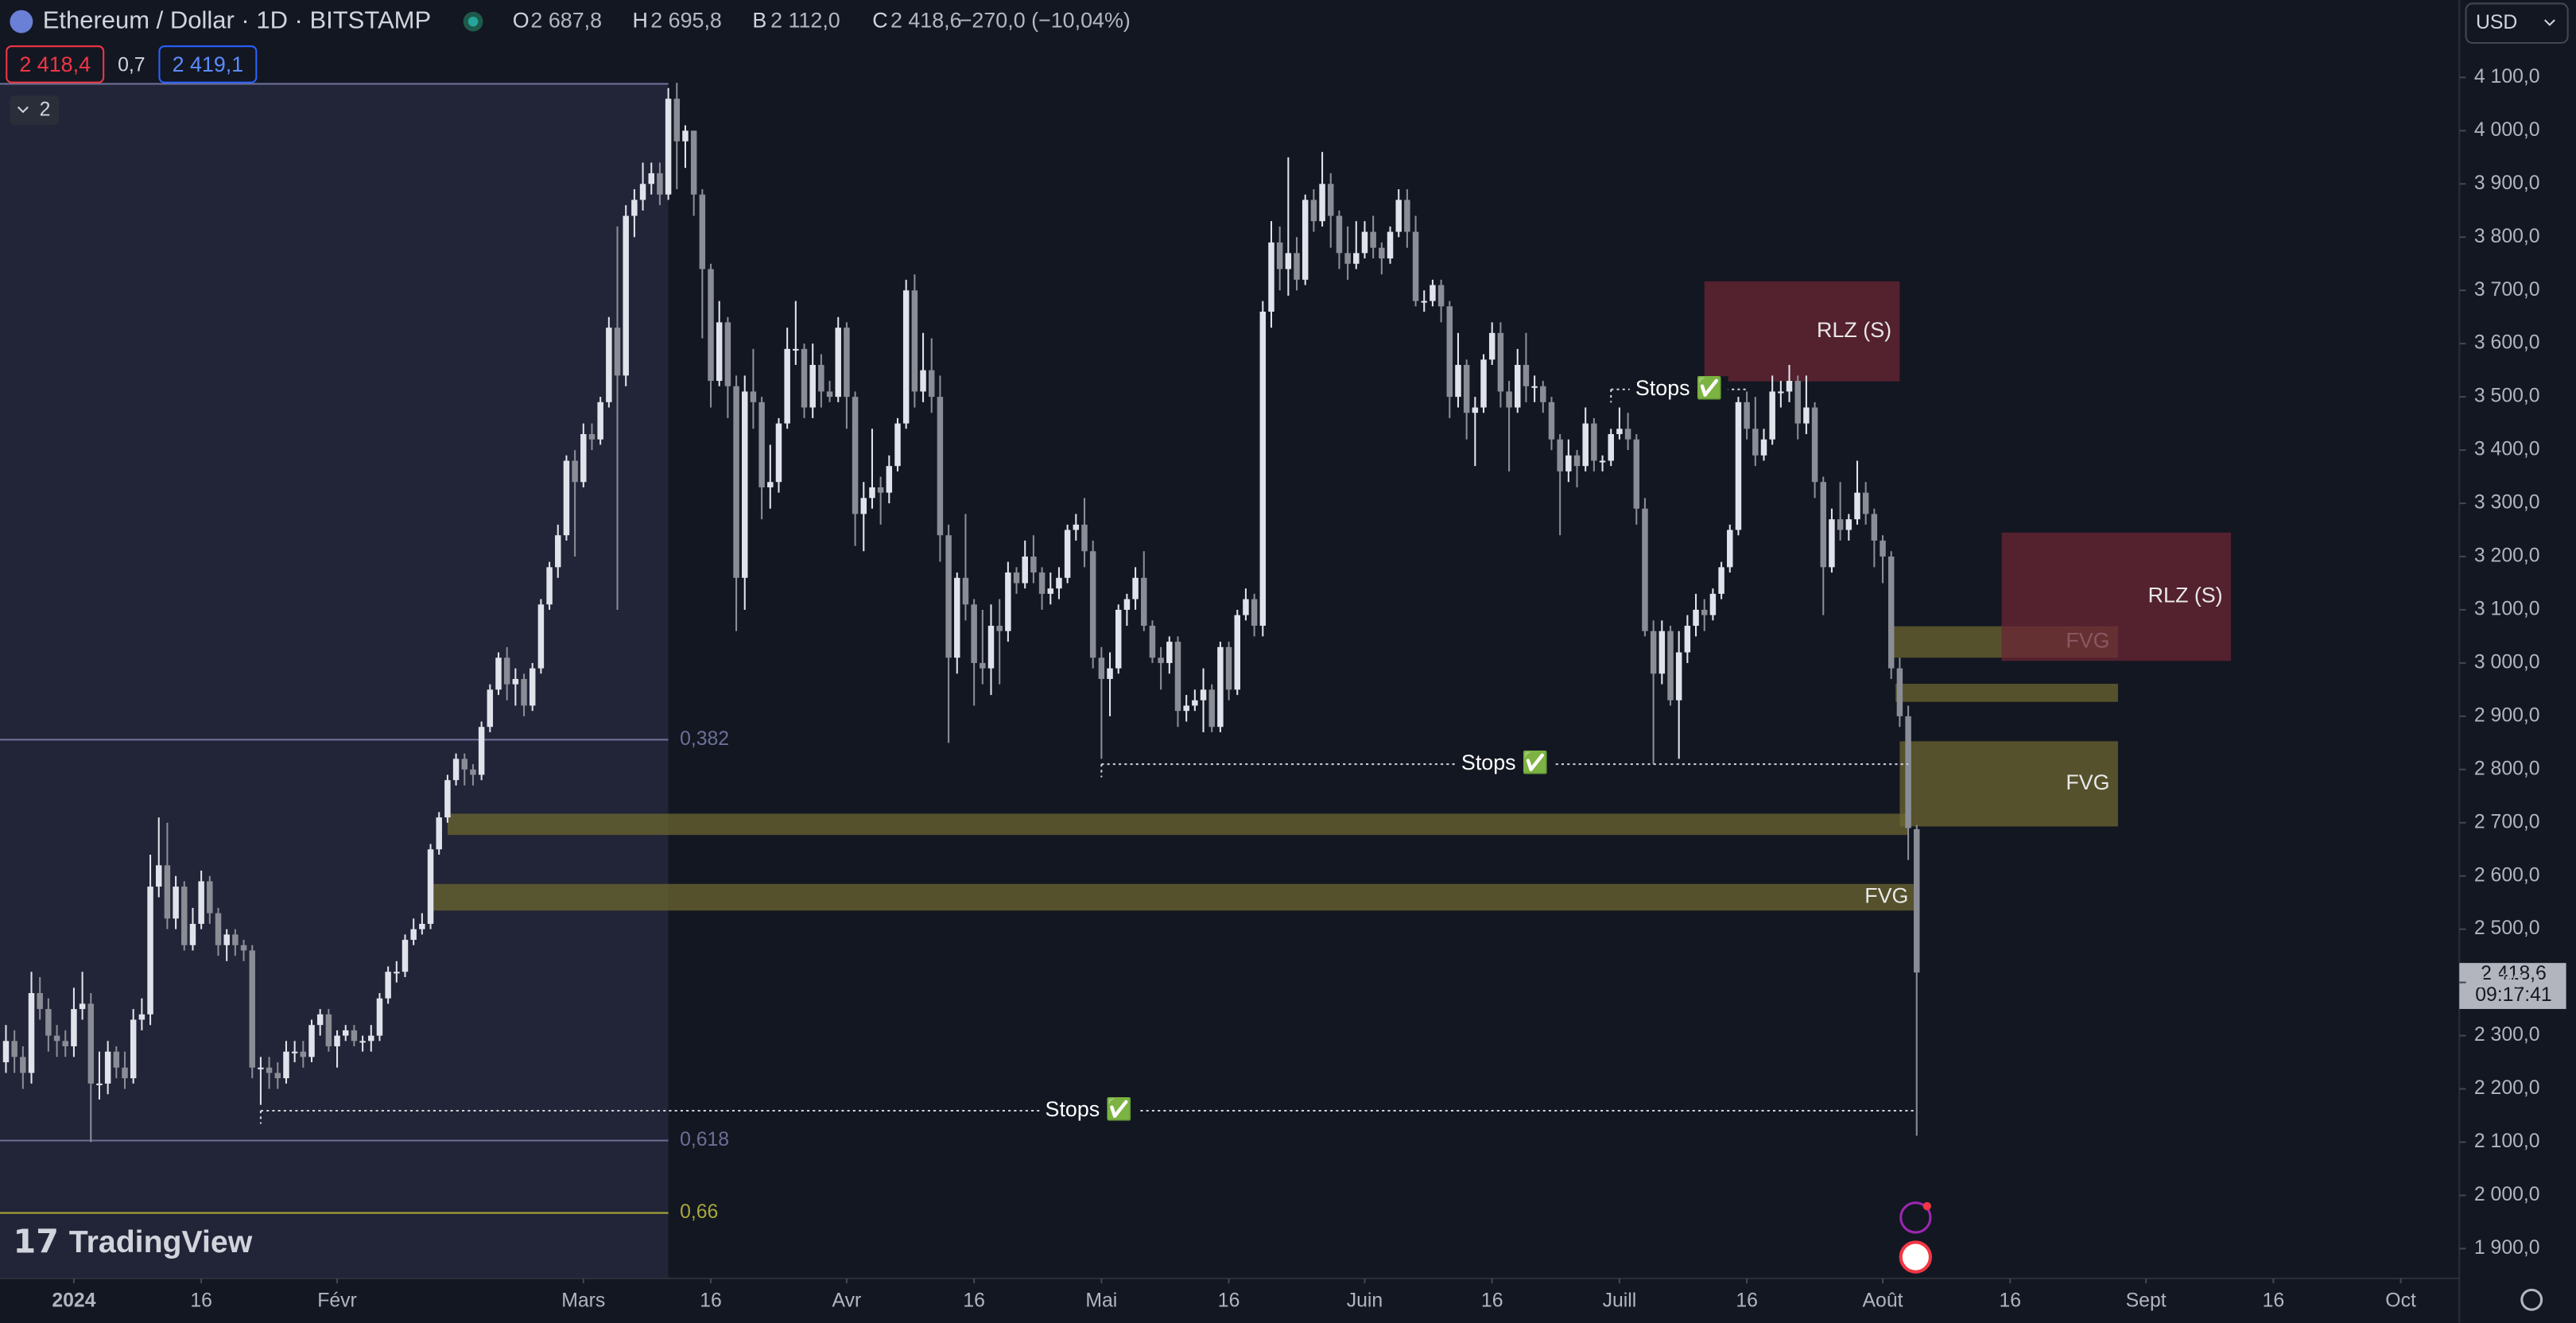 This screenshot has width=2576, height=1323. I want to click on fib-label: 0,618, so click(705, 1139).